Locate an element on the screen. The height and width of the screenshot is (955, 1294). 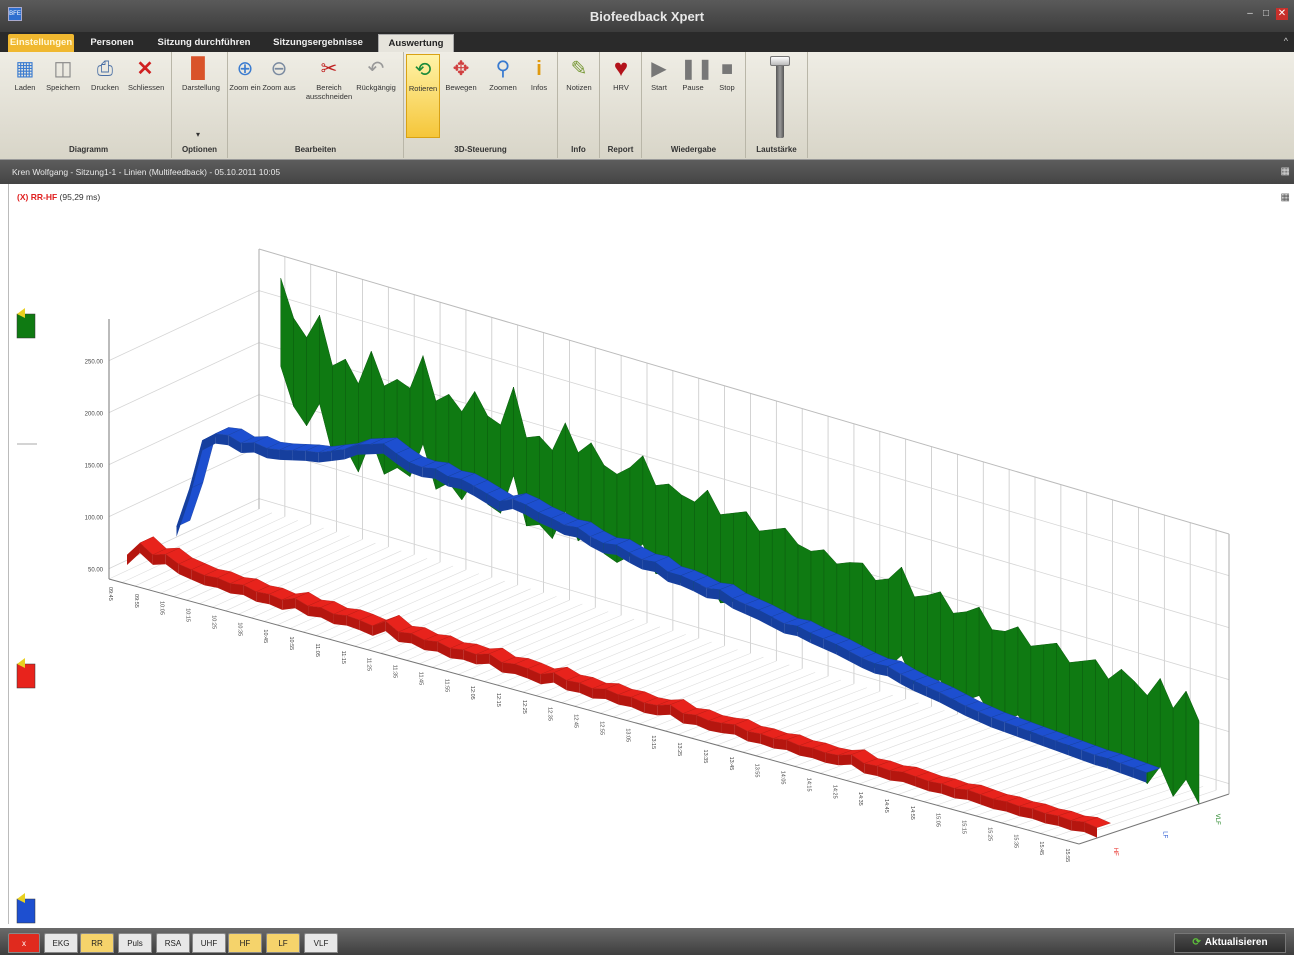
aktualisieren-button: ⟳ Aktualisieren is located at coordinates (1230, 943).